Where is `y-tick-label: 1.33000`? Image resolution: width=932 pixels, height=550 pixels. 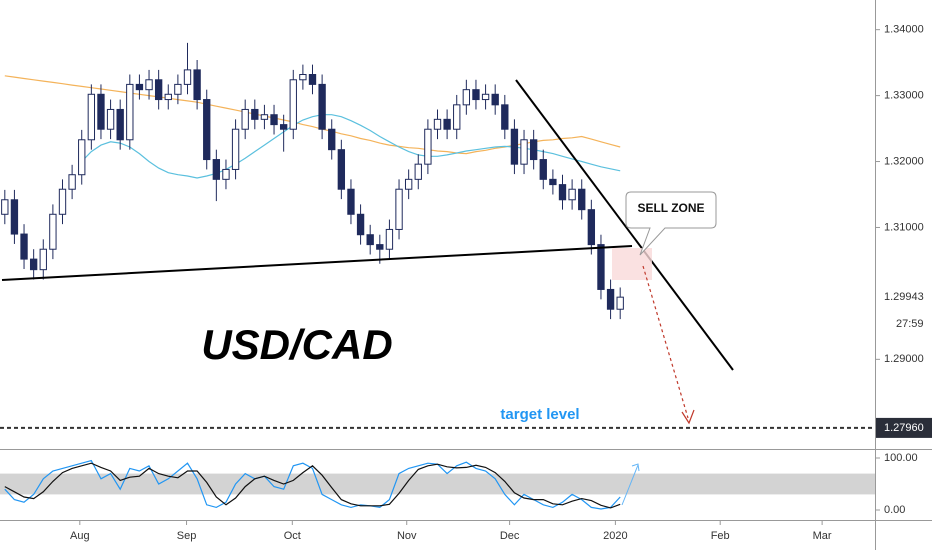 y-tick-label: 1.33000 is located at coordinates (904, 96).